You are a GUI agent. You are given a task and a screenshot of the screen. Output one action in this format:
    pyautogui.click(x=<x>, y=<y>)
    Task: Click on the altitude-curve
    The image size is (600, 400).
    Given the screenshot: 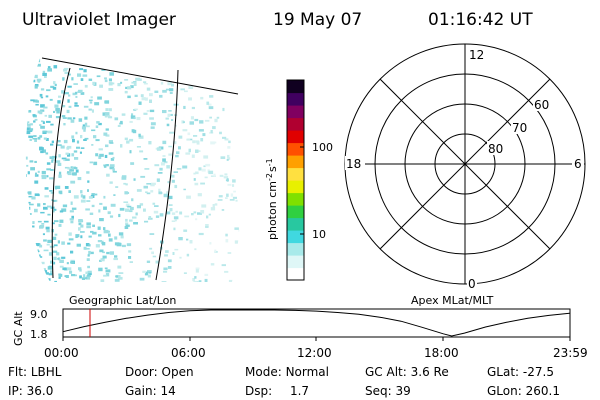 What is the action you would take?
    pyautogui.click(x=316, y=323)
    